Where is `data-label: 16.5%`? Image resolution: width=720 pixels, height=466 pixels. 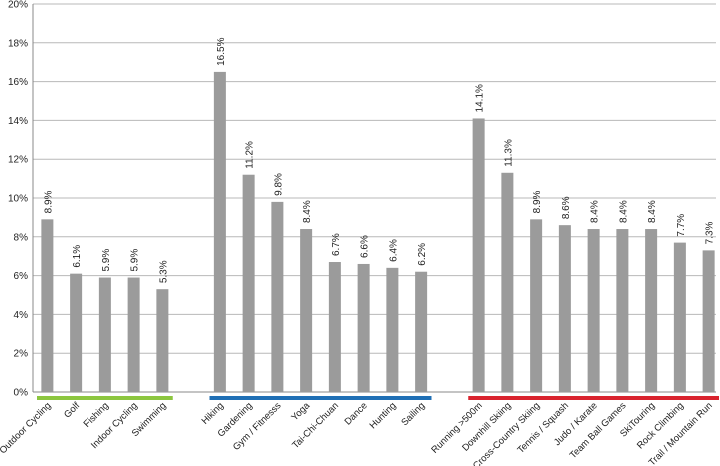
data-label: 16.5% is located at coordinates (221, 51).